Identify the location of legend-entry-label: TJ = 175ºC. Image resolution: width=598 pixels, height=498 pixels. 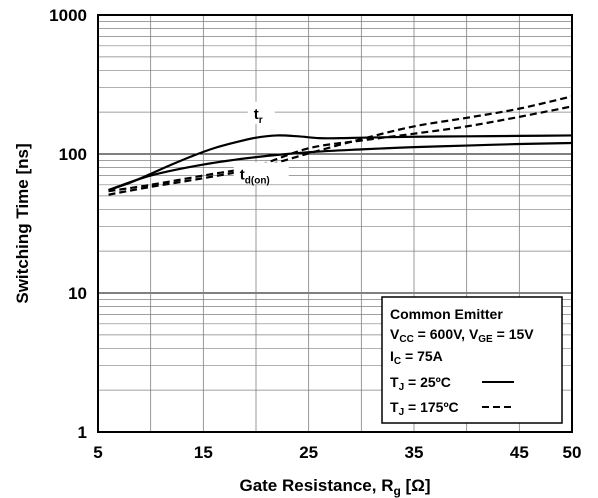
(424, 408).